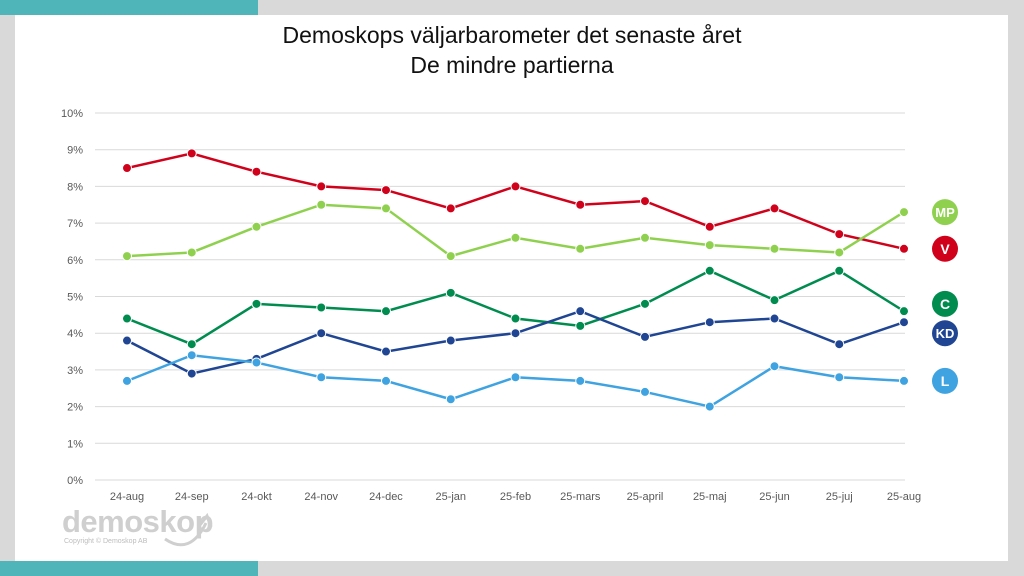  I want to click on legend-badge-l, so click(945, 380).